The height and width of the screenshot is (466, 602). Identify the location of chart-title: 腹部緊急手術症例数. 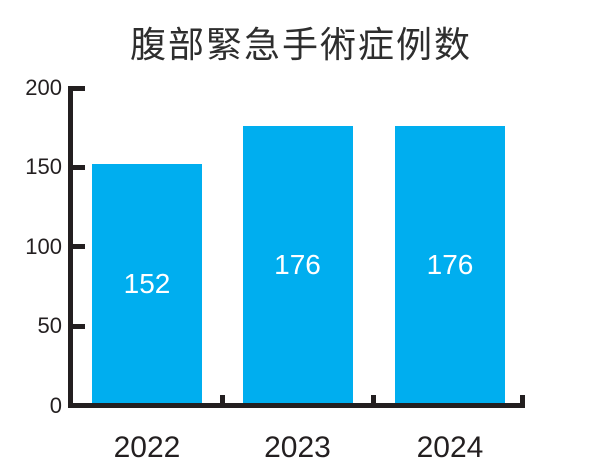
(300, 44).